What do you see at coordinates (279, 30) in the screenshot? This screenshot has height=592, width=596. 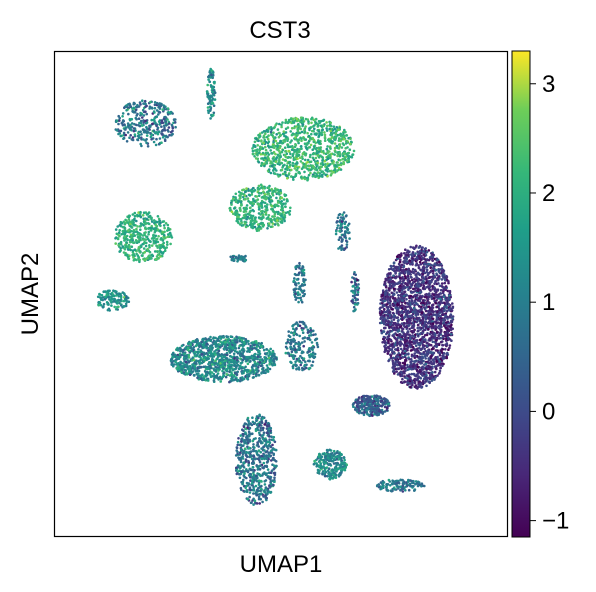 I see `chart-title: CST3` at bounding box center [279, 30].